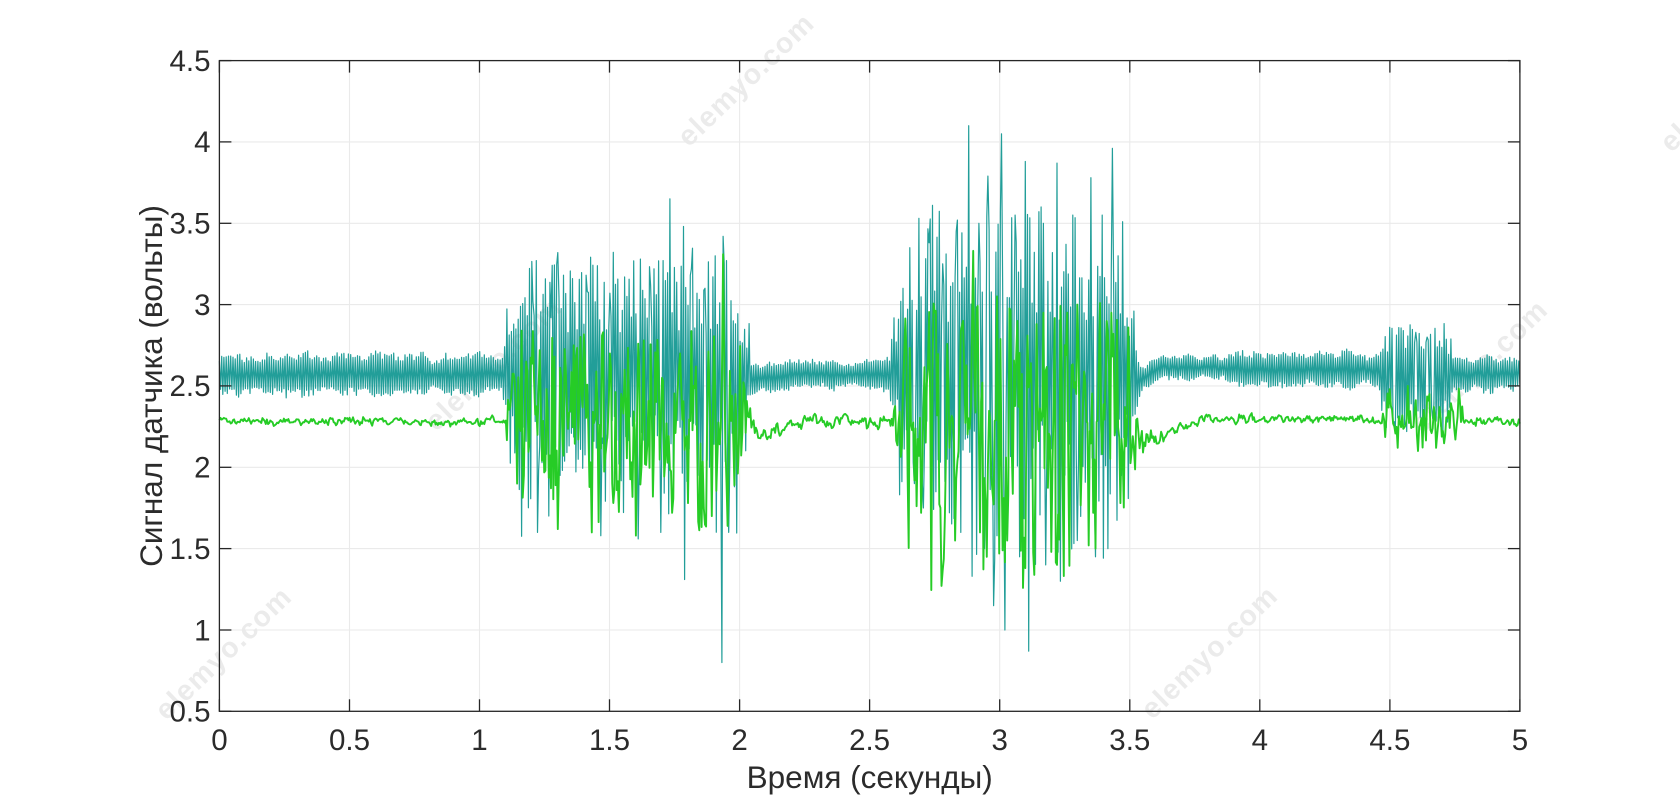  What do you see at coordinates (1520, 740) in the screenshot?
I see `svg-text: 5` at bounding box center [1520, 740].